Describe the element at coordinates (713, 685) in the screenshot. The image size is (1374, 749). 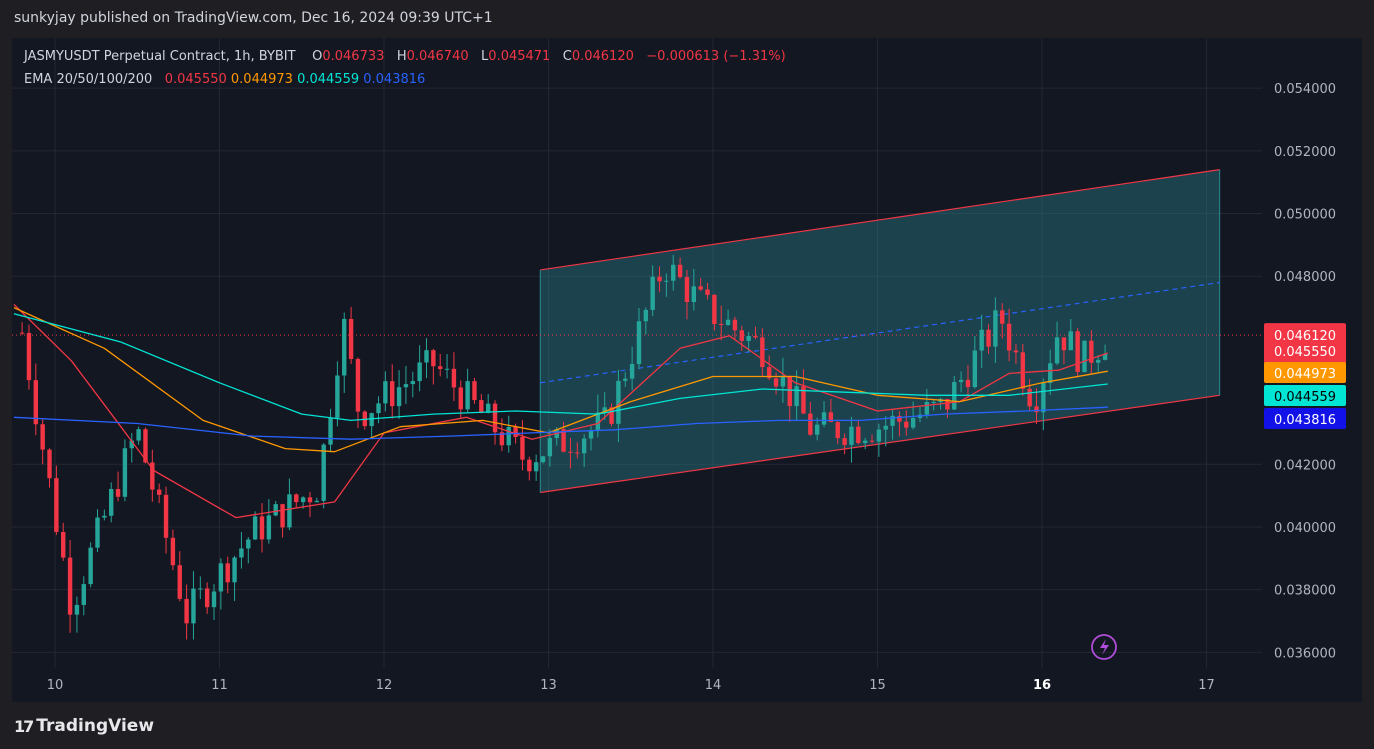
I see `x-tick-label: 14` at that location.